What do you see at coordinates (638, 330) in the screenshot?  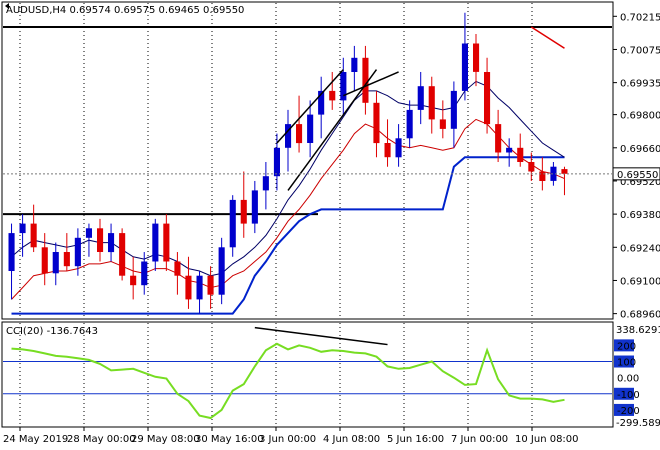 I see `cci-max-label: 338.6291` at bounding box center [638, 330].